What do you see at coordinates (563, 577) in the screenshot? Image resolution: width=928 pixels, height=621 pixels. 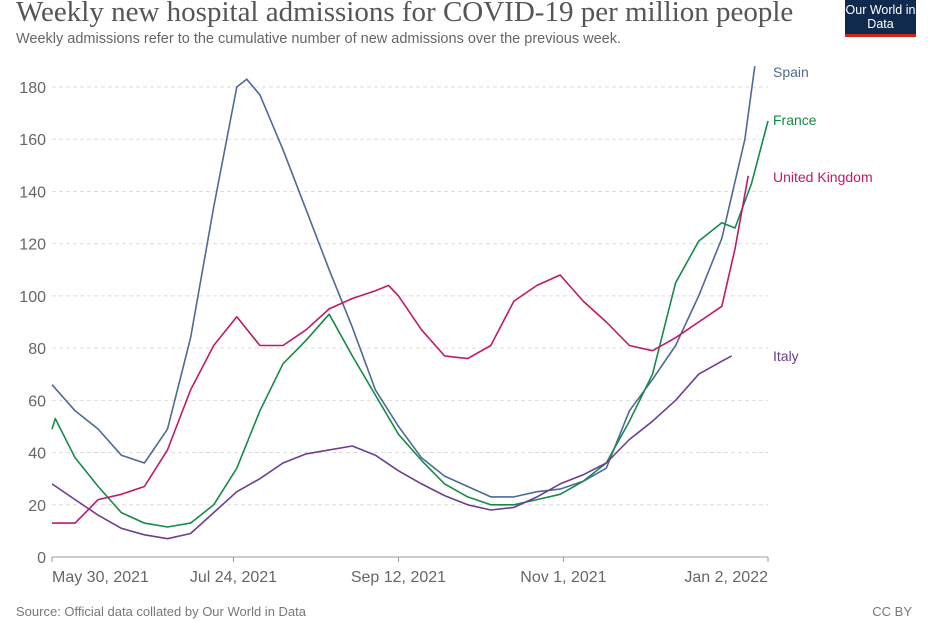 I see `x-tick-label: Nov 1, 2021` at bounding box center [563, 577].